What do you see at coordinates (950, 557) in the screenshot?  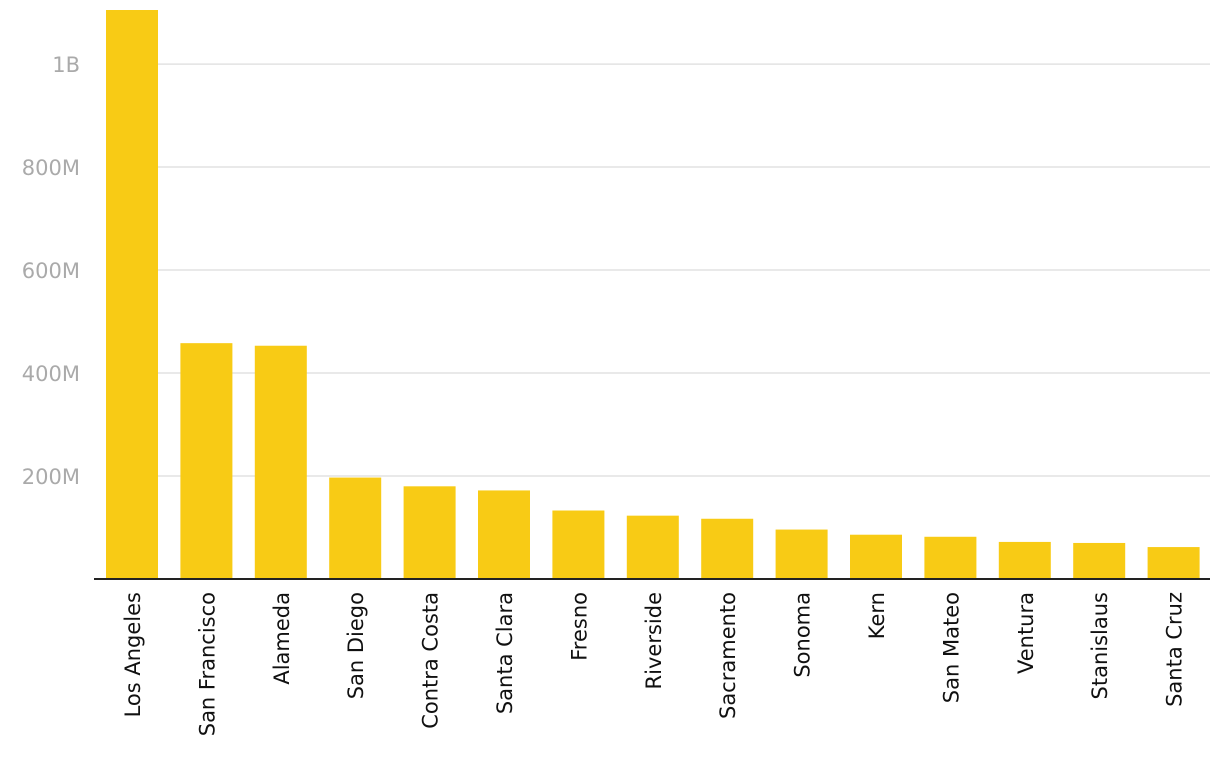 I see `bar-san-mateo` at bounding box center [950, 557].